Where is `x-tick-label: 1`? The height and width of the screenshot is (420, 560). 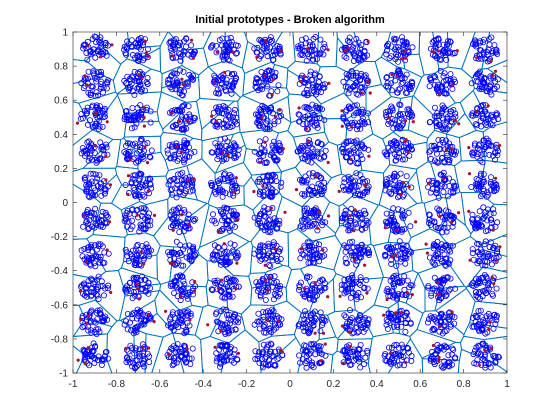
x-tick-label: 1 is located at coordinates (507, 384).